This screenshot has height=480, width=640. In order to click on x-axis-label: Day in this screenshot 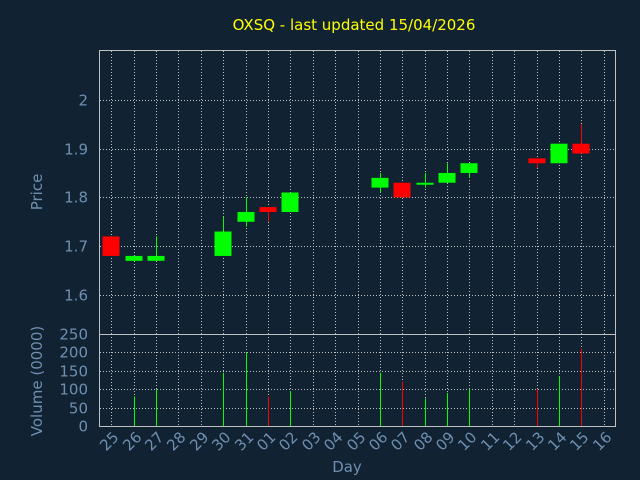, I will do `click(347, 467)`.